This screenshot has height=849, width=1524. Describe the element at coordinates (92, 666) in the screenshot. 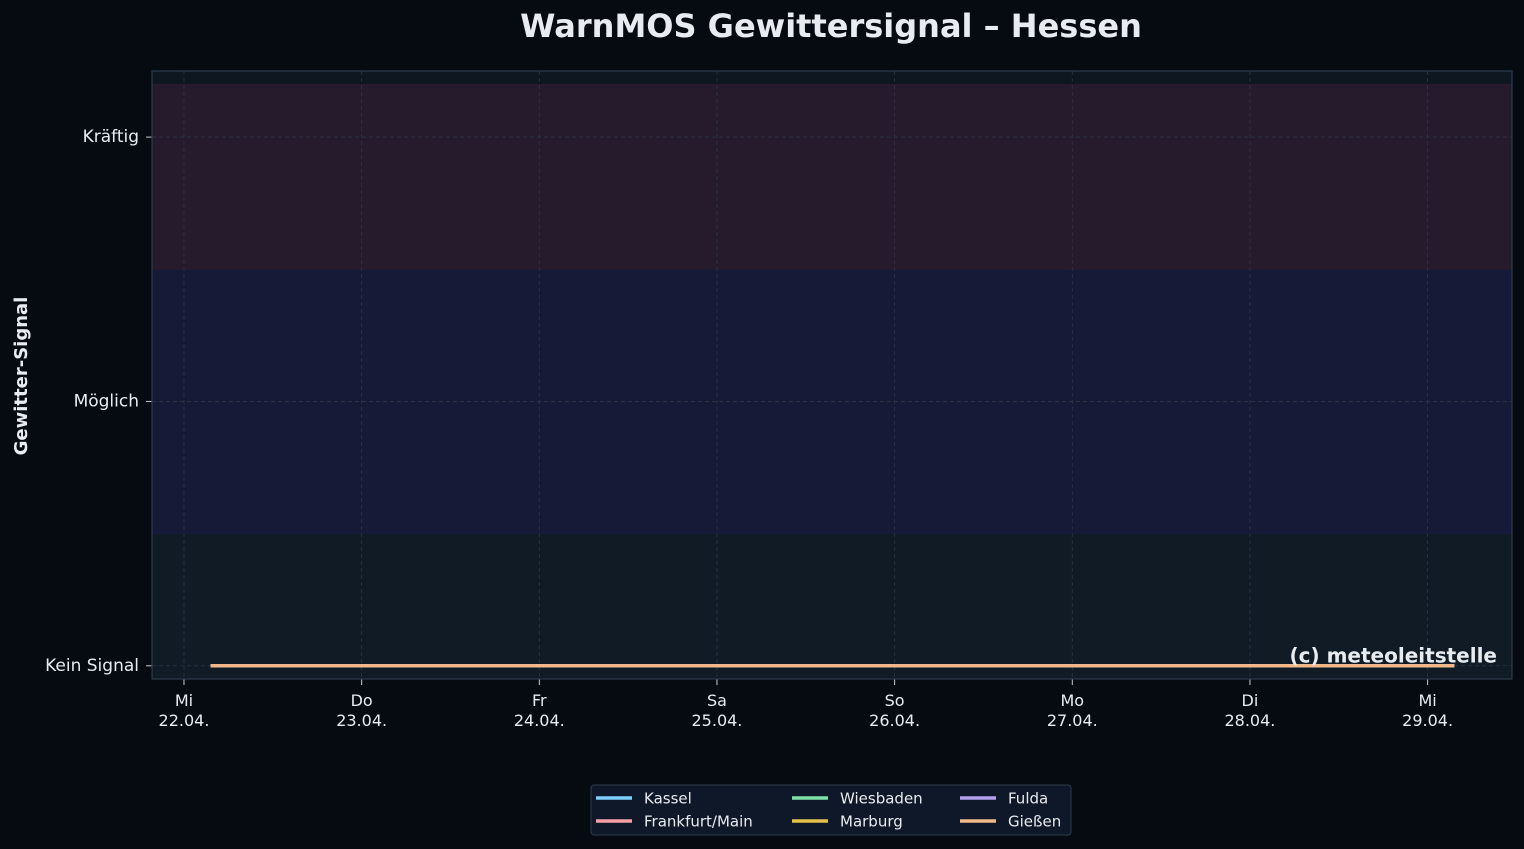

I see `y-tick-label: Kein Signal` at that location.